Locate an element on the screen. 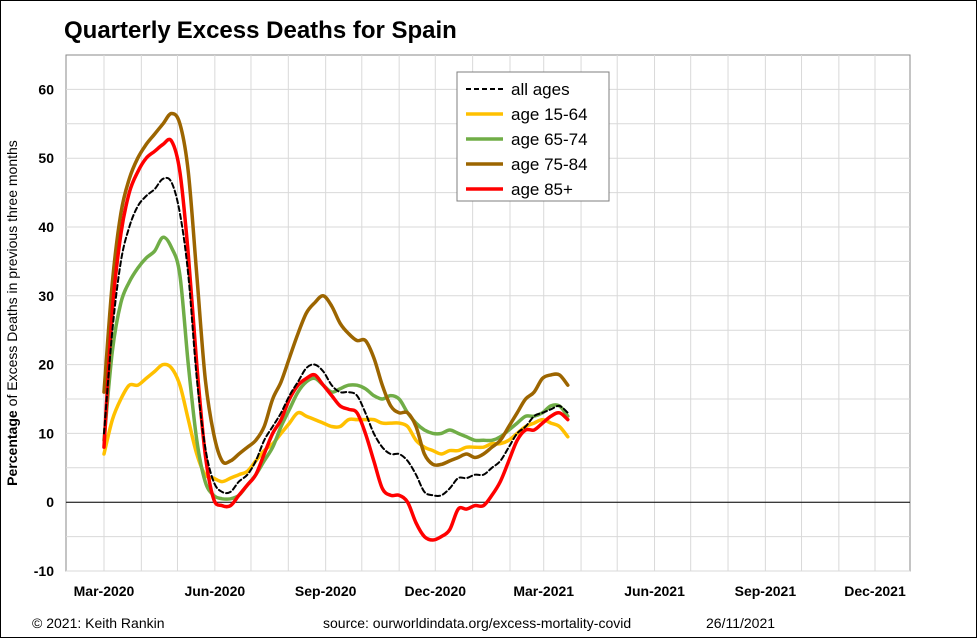  y-tick-label: 50 is located at coordinates (46, 158).